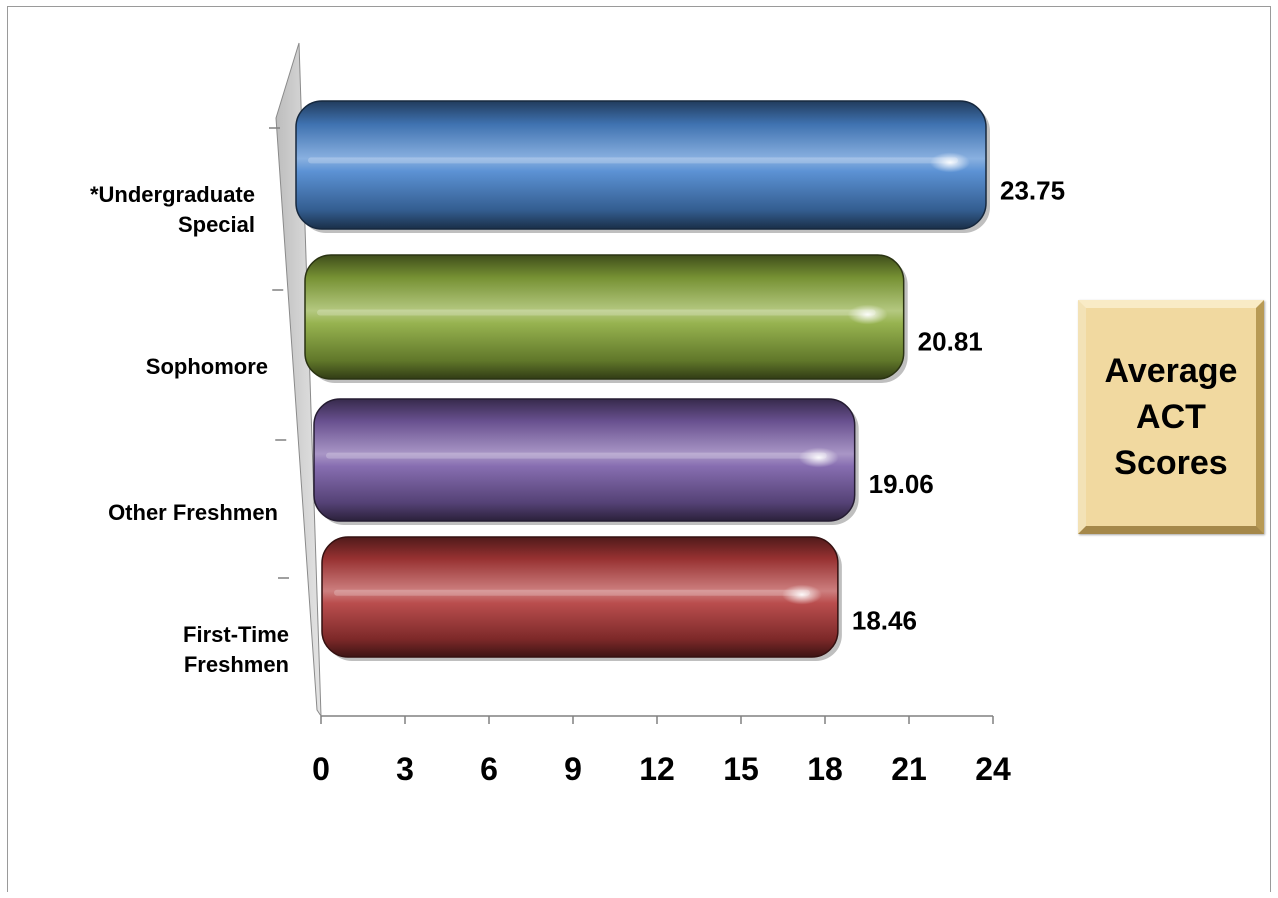 The width and height of the screenshot is (1278, 898). Describe the element at coordinates (825, 769) in the screenshot. I see `x-tick-label: 18` at that location.